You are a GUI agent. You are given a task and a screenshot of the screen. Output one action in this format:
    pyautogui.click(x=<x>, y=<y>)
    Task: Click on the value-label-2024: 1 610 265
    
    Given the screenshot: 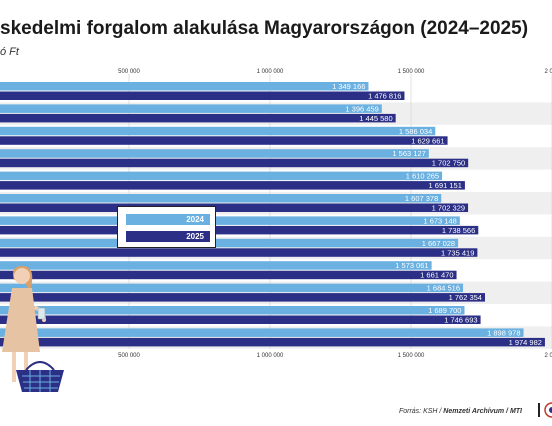 What is the action you would take?
    pyautogui.click(x=422, y=176)
    